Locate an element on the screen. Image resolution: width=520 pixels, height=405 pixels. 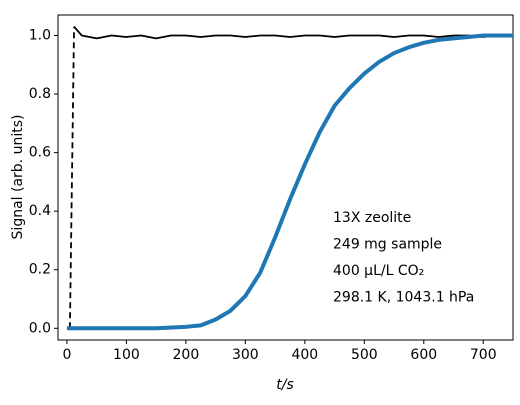
y-tick-label: 0.2 is located at coordinates (40, 270).